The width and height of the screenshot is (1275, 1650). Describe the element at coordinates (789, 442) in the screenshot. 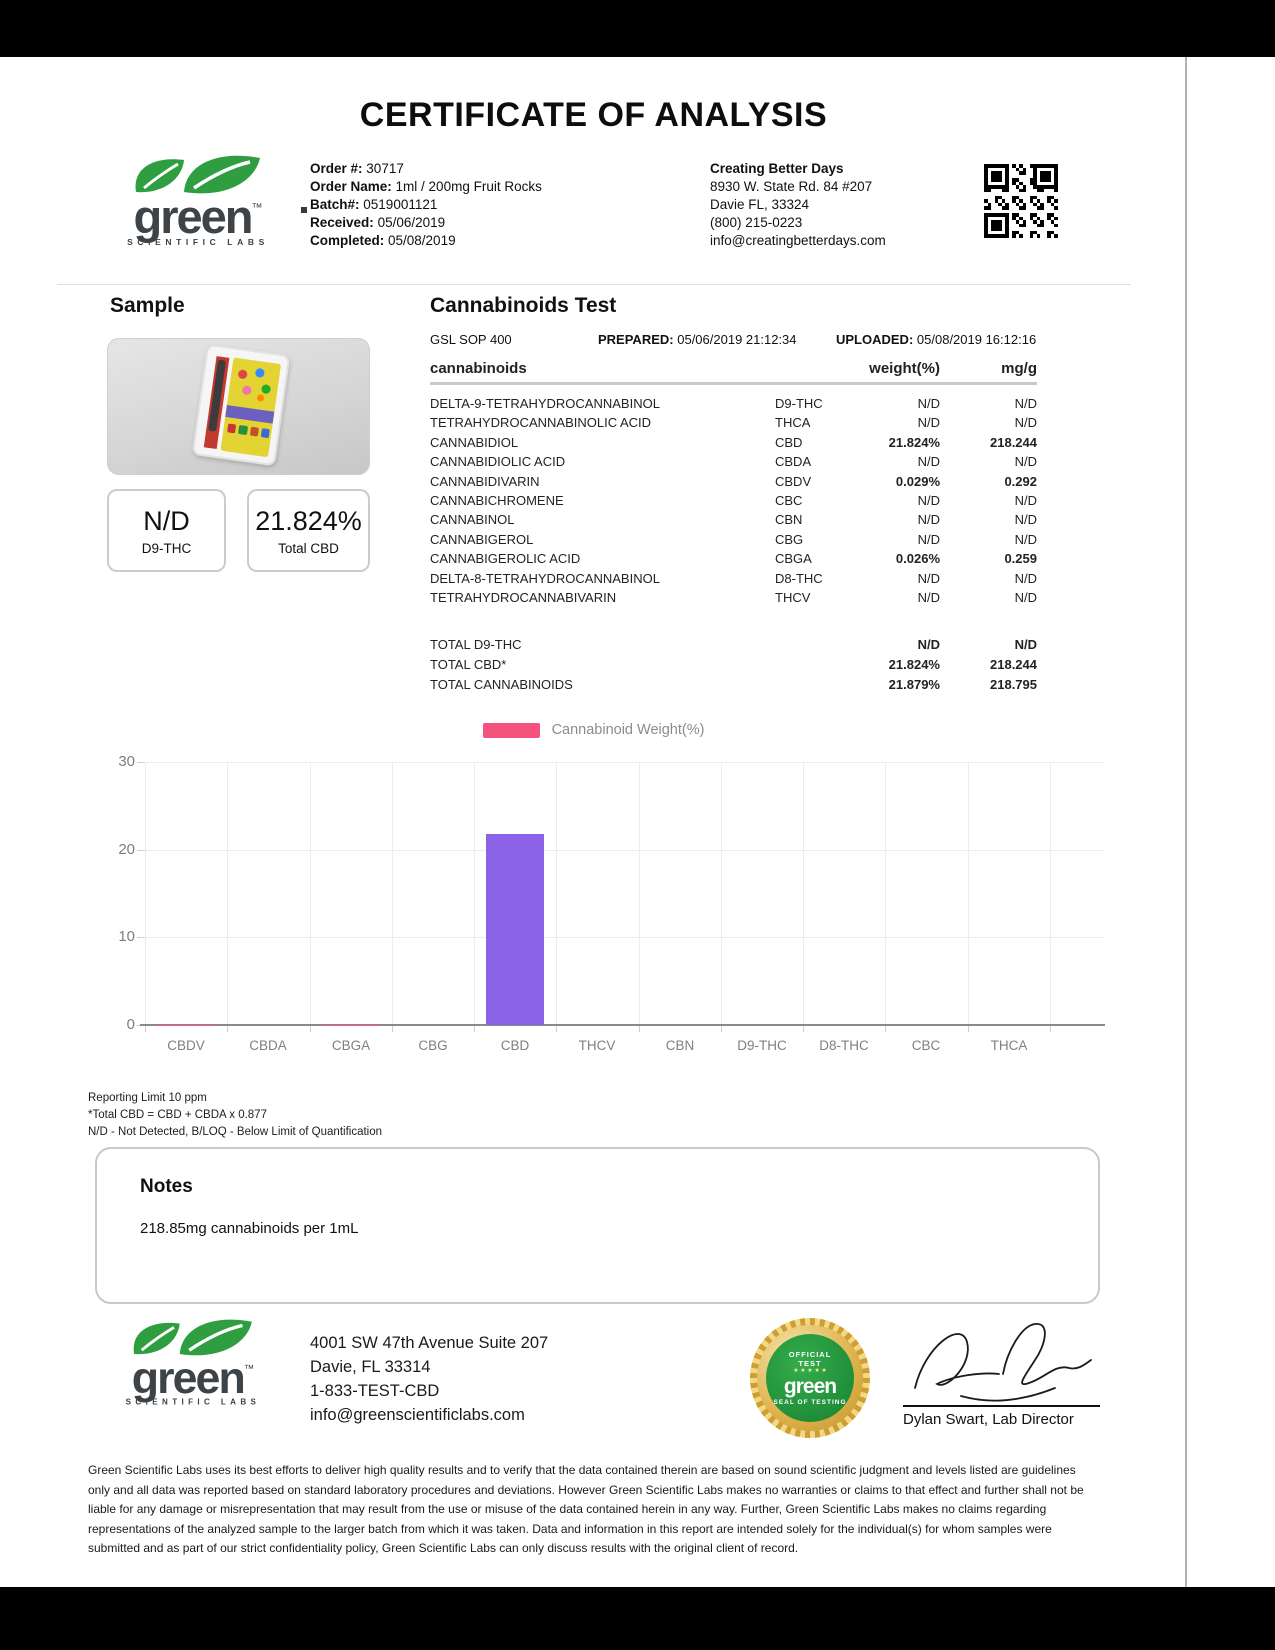

I see `cannabinoid-abbr: CBD` at that location.